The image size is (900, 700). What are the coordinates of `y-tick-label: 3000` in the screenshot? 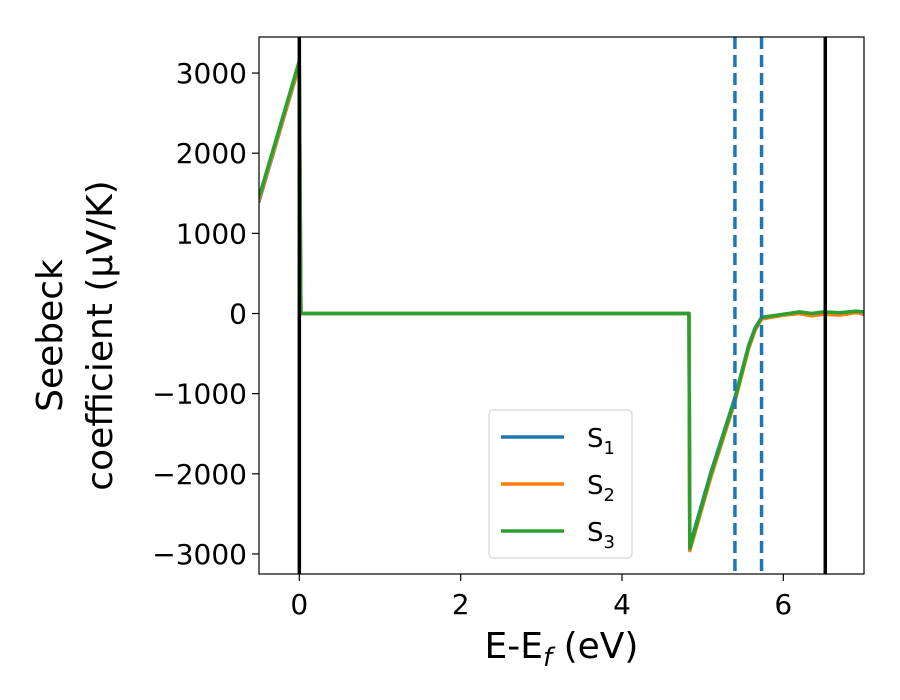 It's located at (211, 73).